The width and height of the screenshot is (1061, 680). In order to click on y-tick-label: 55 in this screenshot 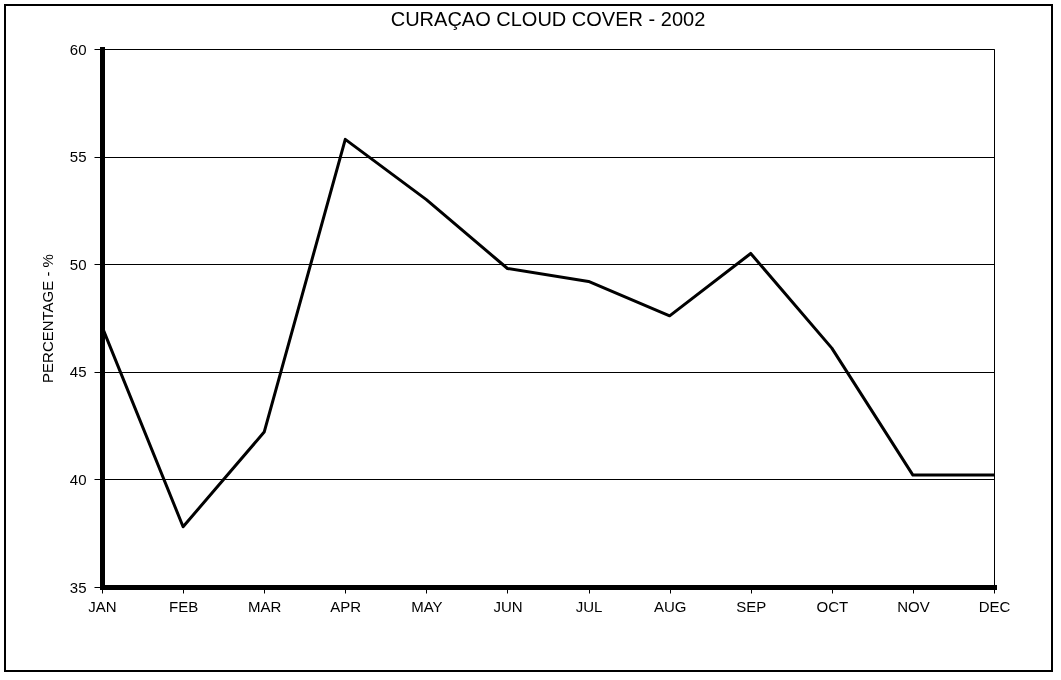, I will do `click(78, 157)`.